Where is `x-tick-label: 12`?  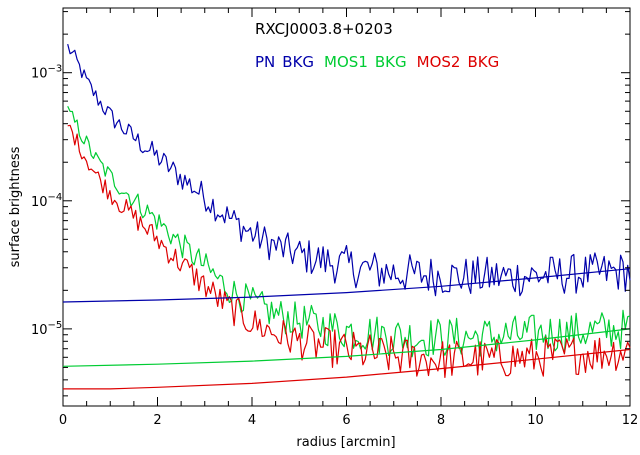 x-tick-label: 12 is located at coordinates (630, 420).